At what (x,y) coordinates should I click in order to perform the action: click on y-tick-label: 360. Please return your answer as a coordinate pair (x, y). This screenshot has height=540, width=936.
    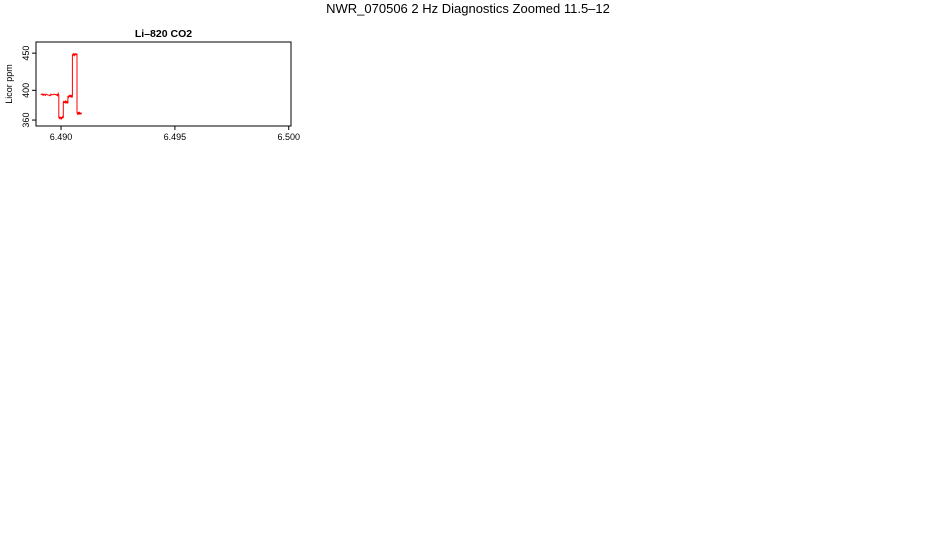
    Looking at the image, I should click on (26, 120).